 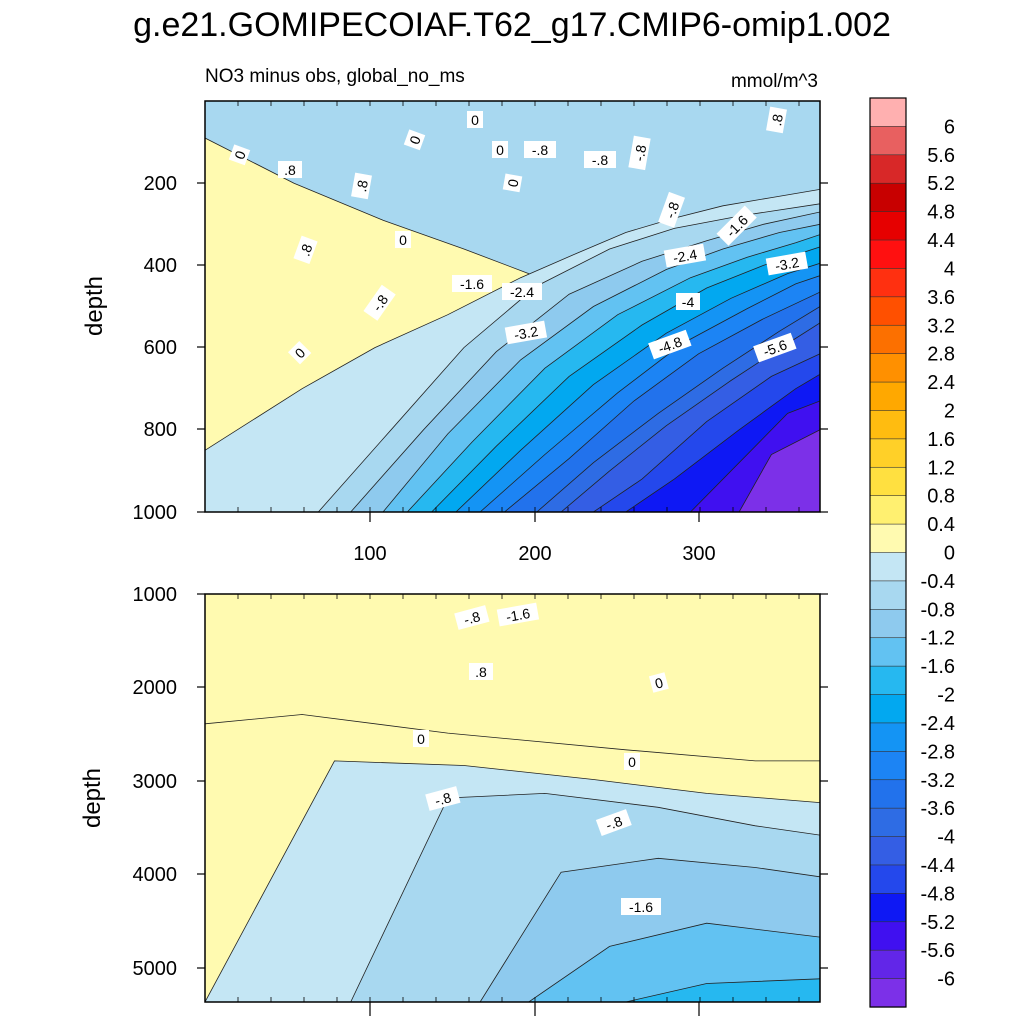 What do you see at coordinates (941, 525) in the screenshot?
I see `colorbar-label: 0.4` at bounding box center [941, 525].